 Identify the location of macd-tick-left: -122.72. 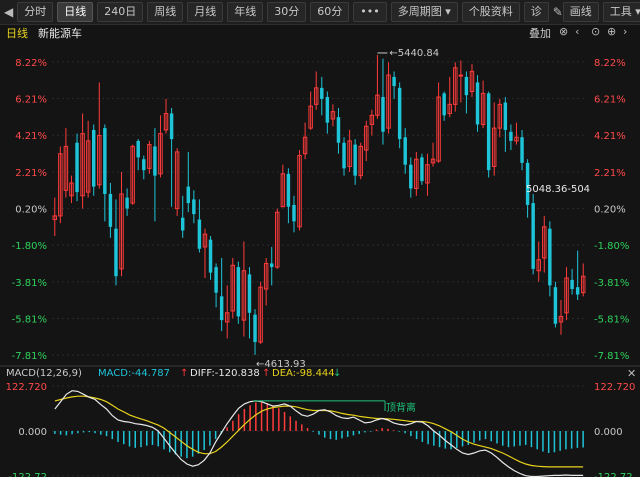
(27, 474).